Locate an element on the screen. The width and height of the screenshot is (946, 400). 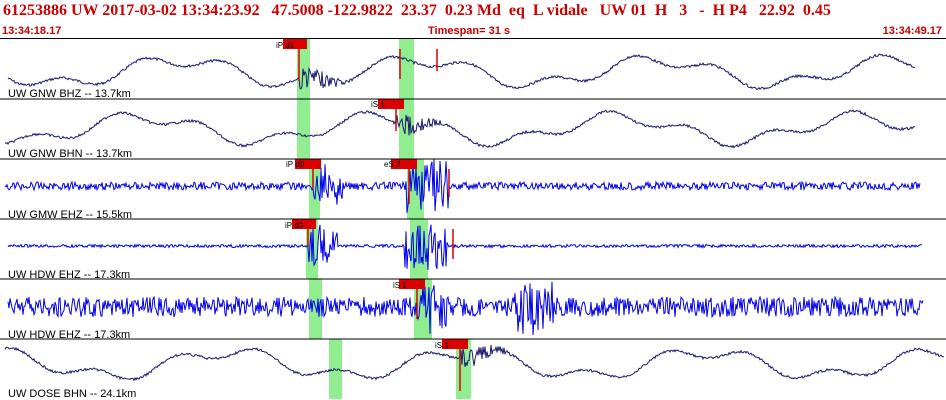
trace-label: UW DOSE BHN -- 24.1km is located at coordinates (72, 394).